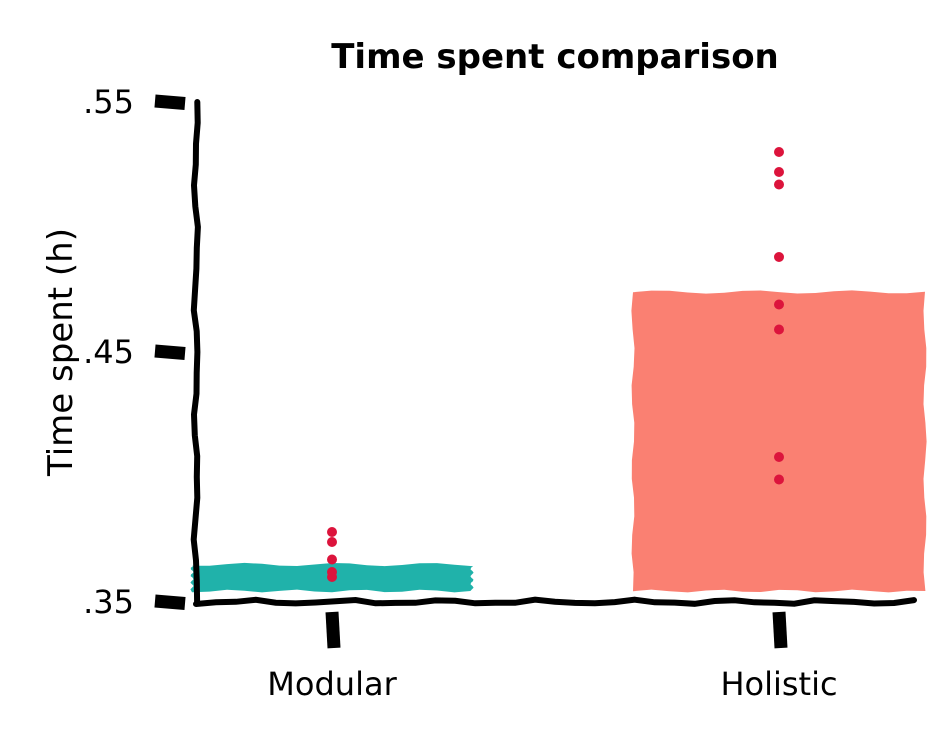  I want to click on y-ticks: .35 .45 .55, so click(134, 352).